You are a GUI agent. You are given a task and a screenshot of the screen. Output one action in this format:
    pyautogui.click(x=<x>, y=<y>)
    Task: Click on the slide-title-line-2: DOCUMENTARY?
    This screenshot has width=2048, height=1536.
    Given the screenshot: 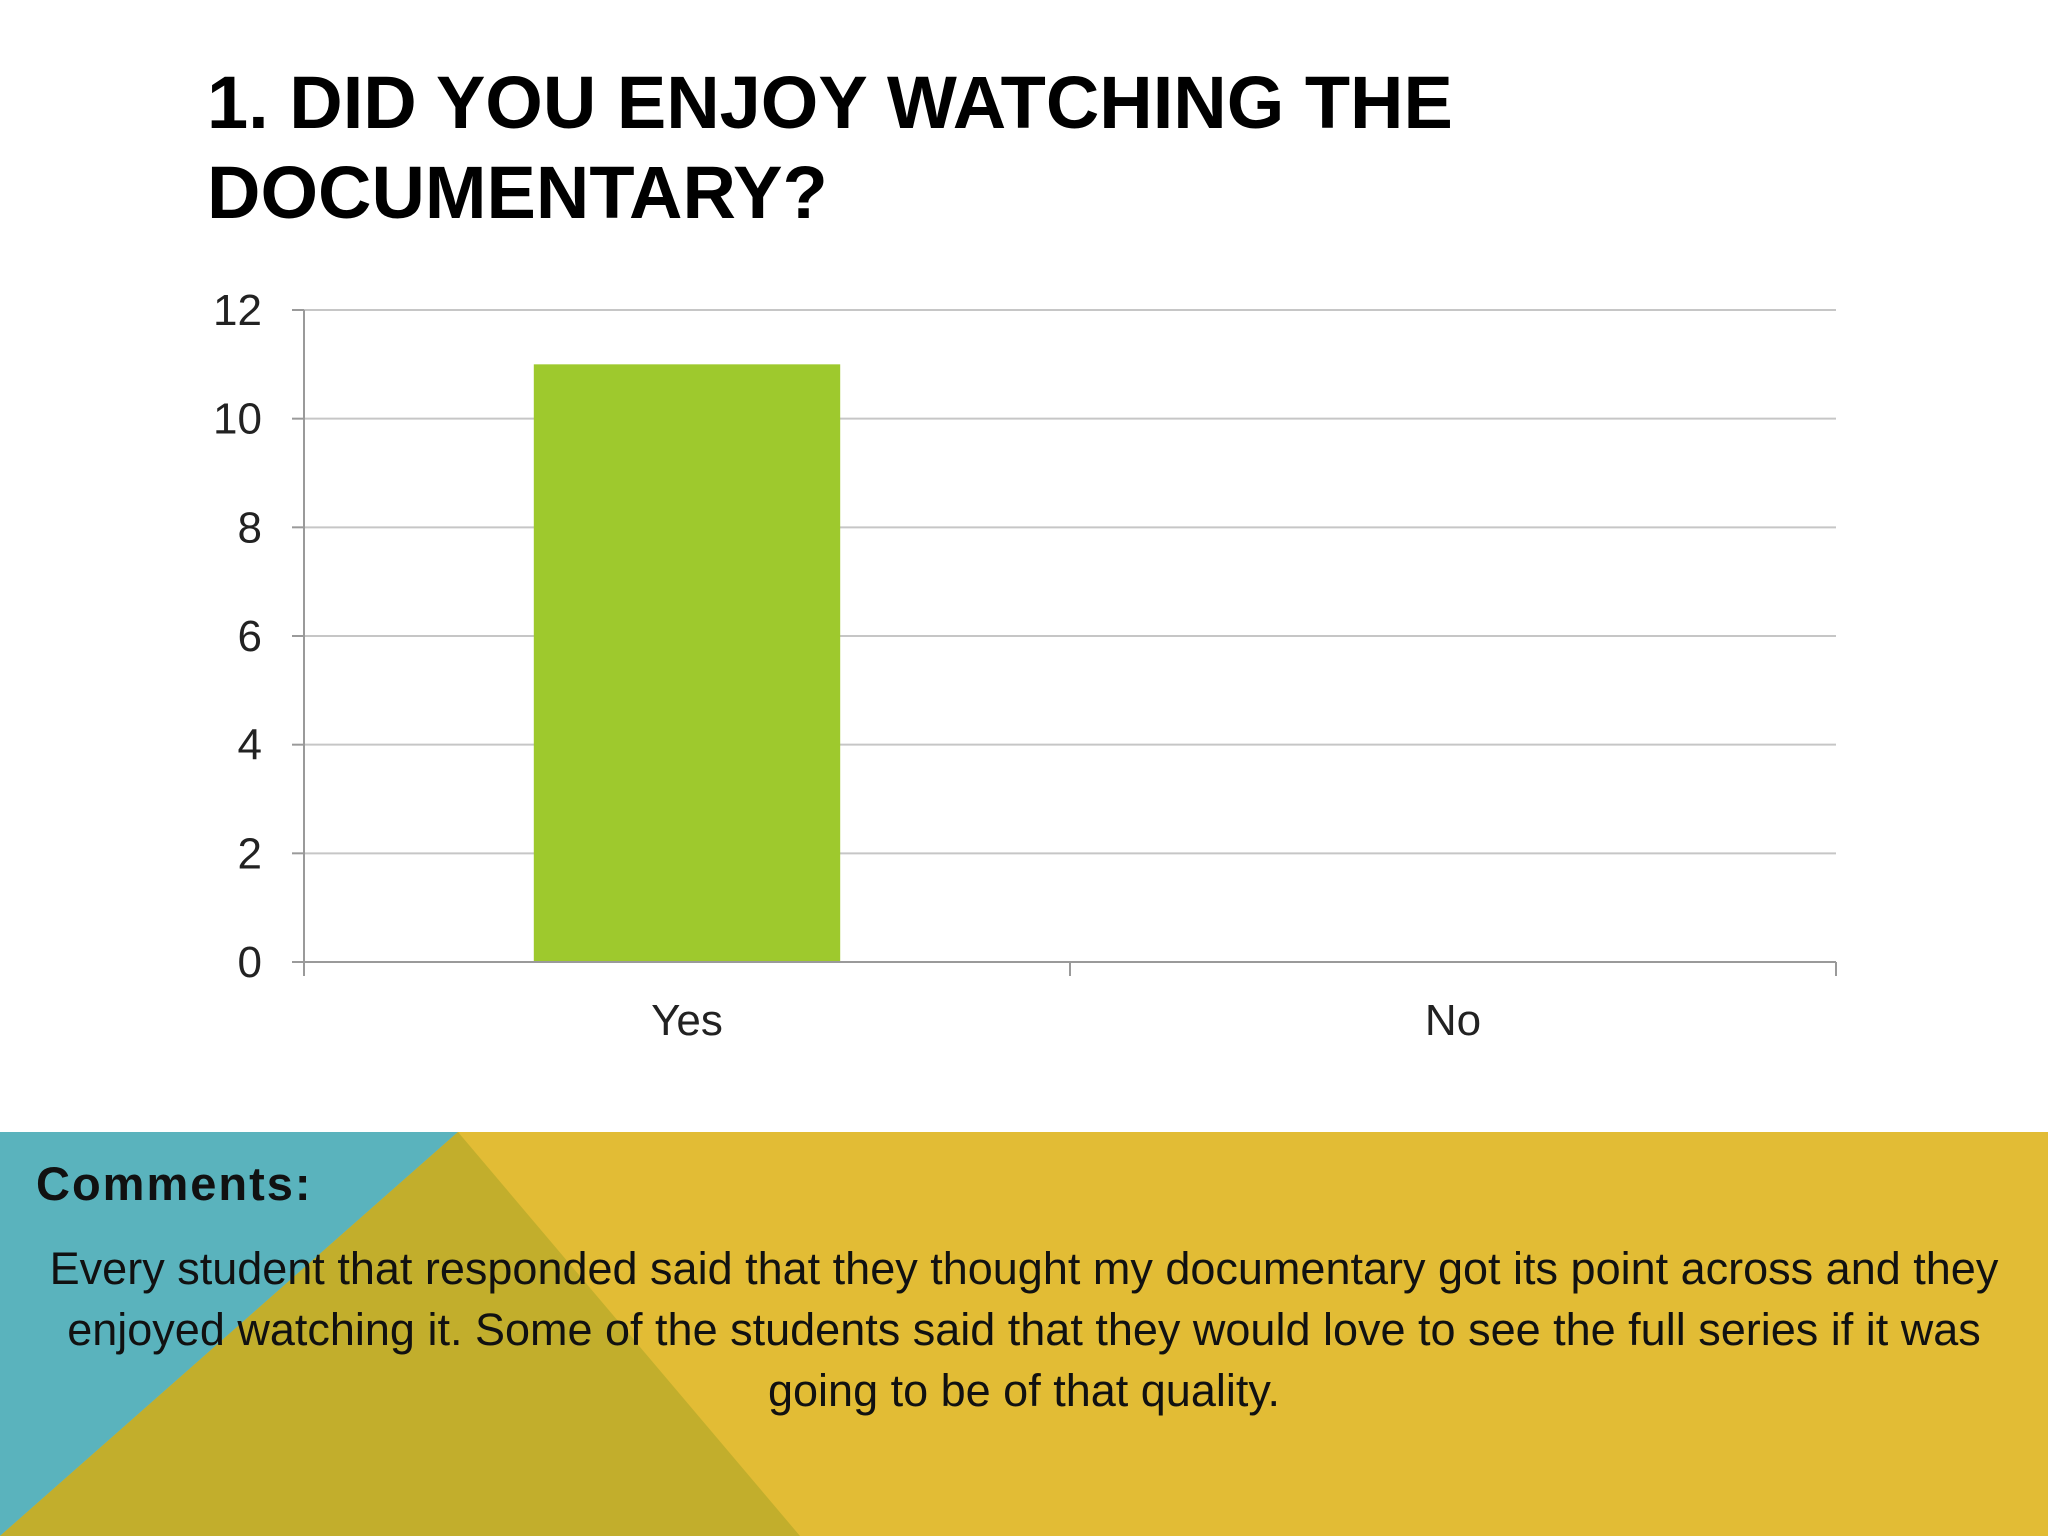 What is the action you would take?
    pyautogui.click(x=517, y=192)
    